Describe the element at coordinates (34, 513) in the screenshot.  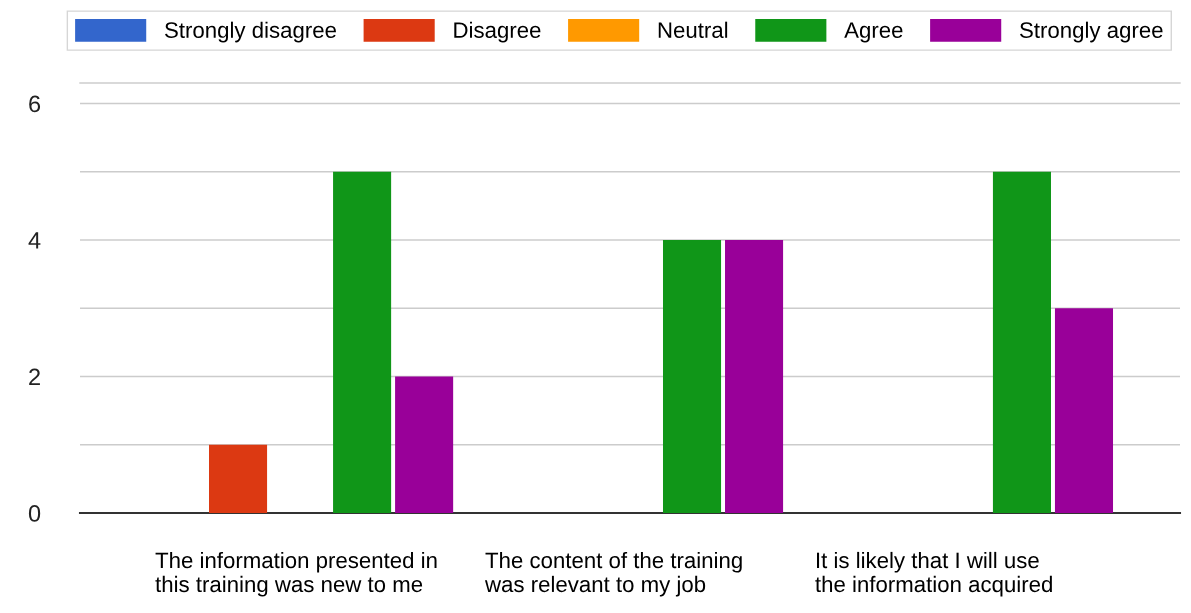
I see `y-tick-label: 0` at that location.